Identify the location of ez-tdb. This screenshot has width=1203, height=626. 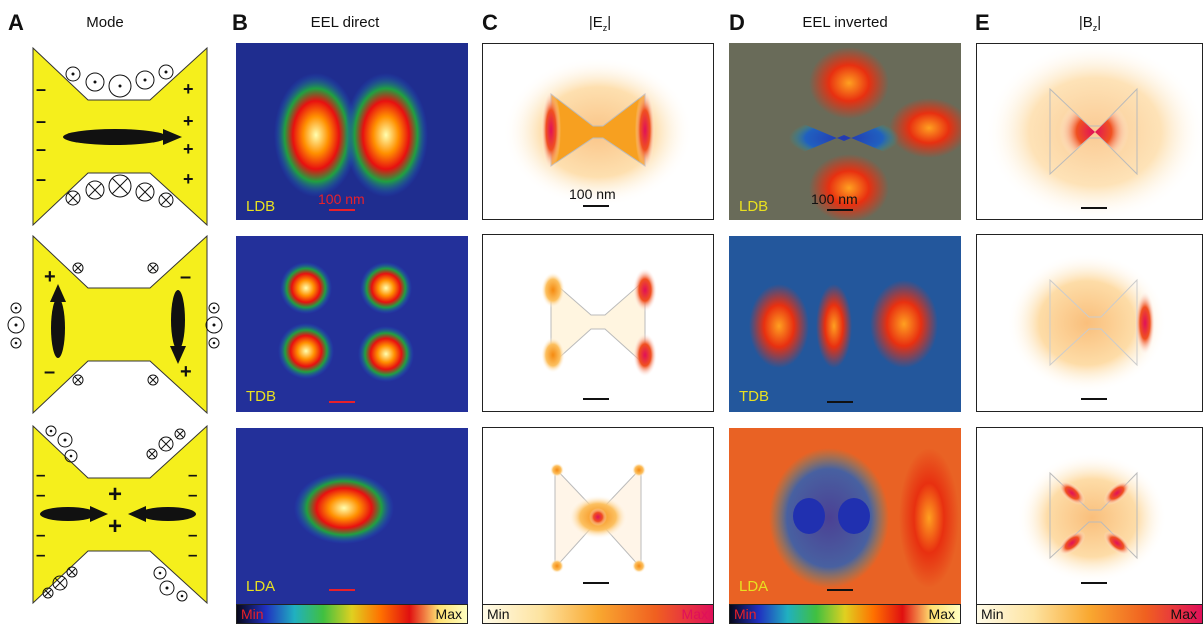
(598, 323).